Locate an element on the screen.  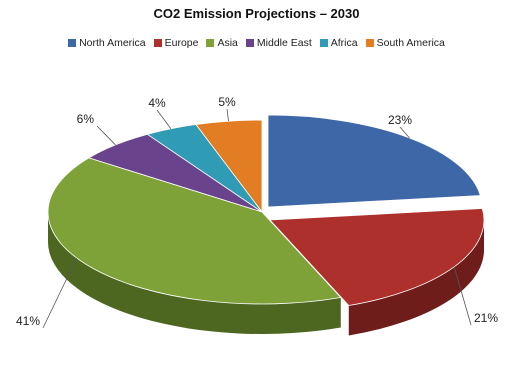
pie-top-north-america is located at coordinates (374, 161).